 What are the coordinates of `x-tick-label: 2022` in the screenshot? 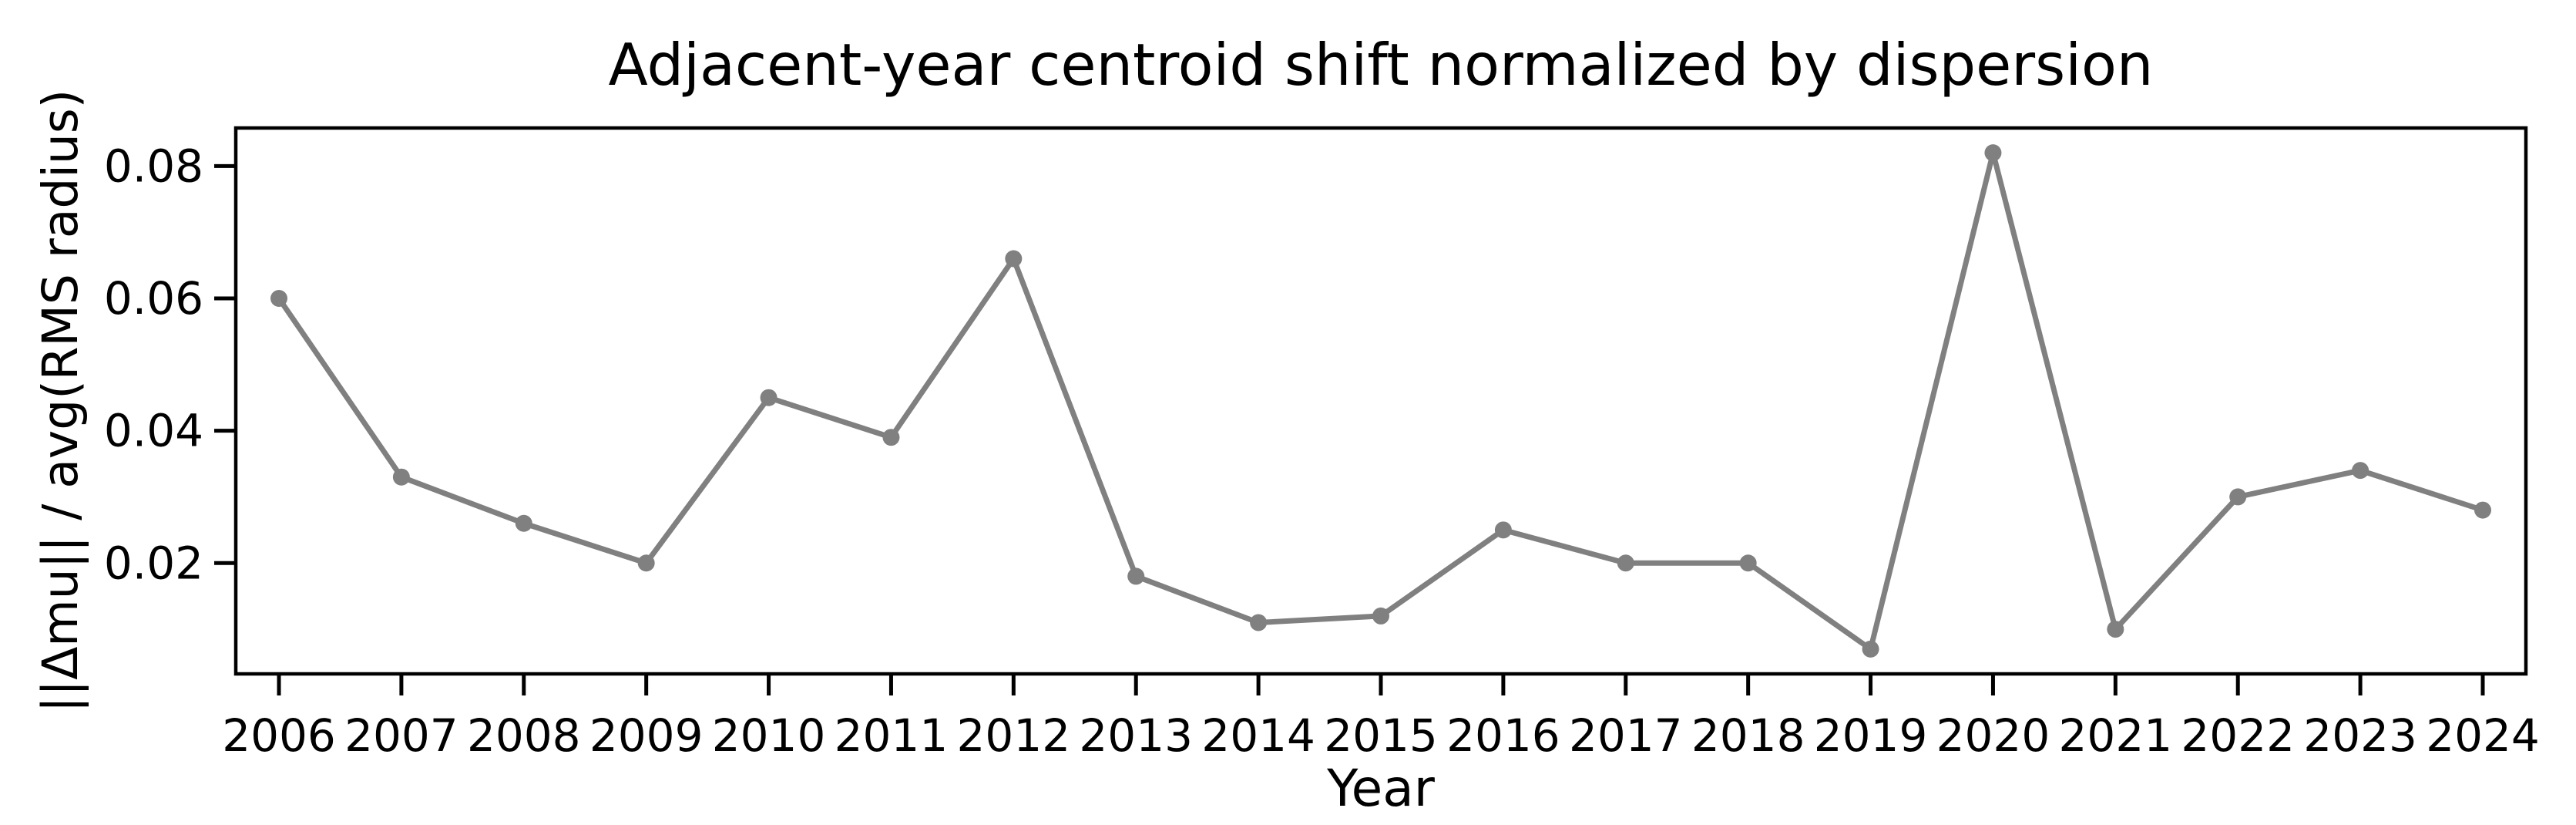 It's located at (2238, 735).